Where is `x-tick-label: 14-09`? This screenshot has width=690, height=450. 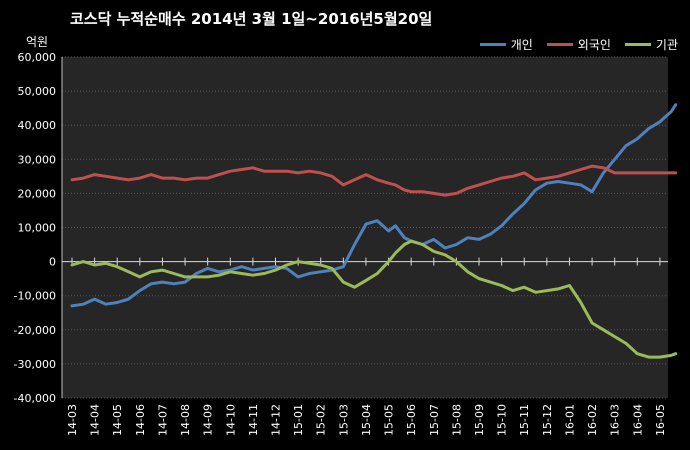
x-tick-label: 14-09 is located at coordinates (208, 420).